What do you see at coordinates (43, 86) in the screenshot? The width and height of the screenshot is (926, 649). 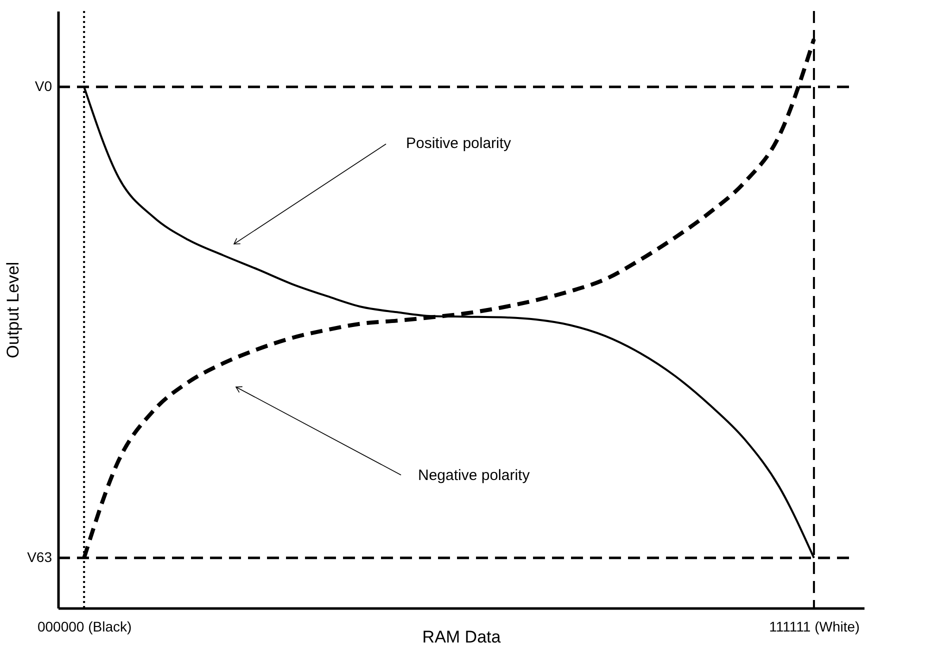 I see `ref-line-label: V0` at bounding box center [43, 86].